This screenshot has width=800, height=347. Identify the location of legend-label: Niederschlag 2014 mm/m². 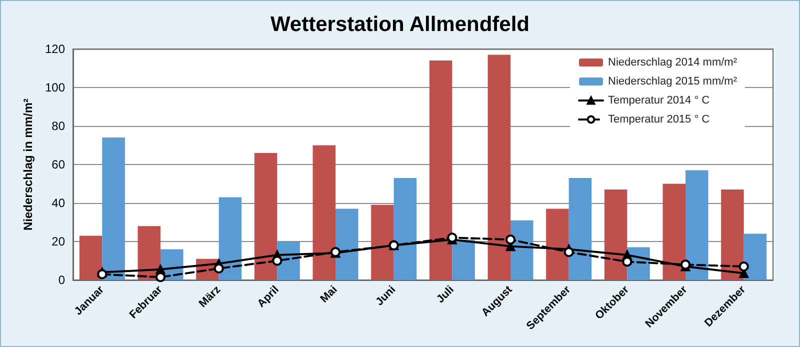
(673, 62).